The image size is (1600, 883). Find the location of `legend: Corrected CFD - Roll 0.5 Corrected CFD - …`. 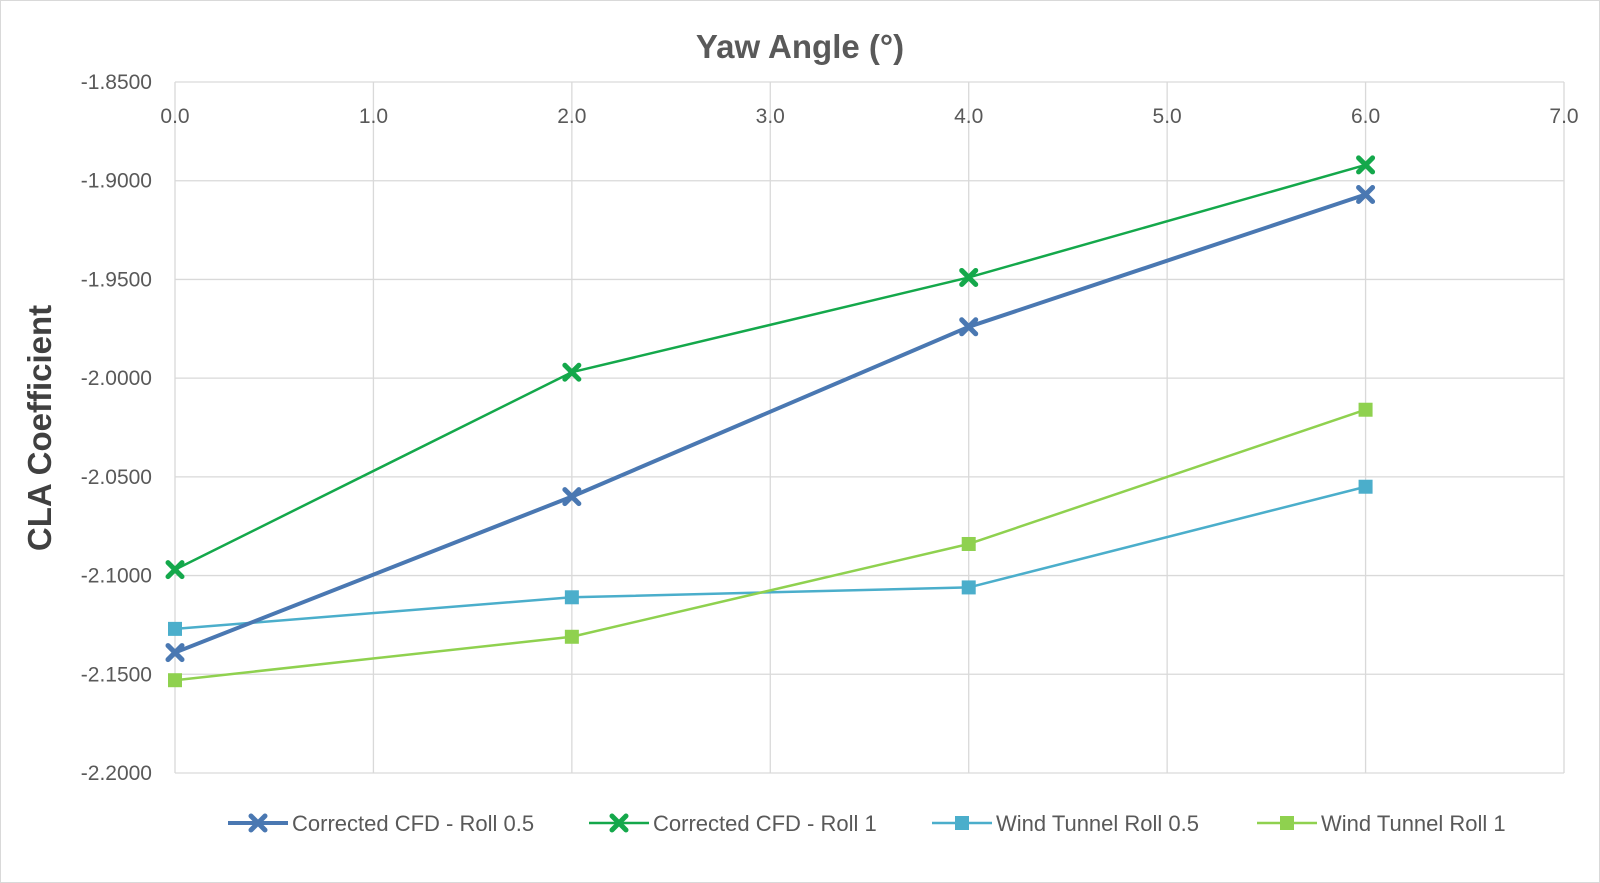

legend: Corrected CFD - Roll 0.5 Corrected CFD - … is located at coordinates (867, 823).